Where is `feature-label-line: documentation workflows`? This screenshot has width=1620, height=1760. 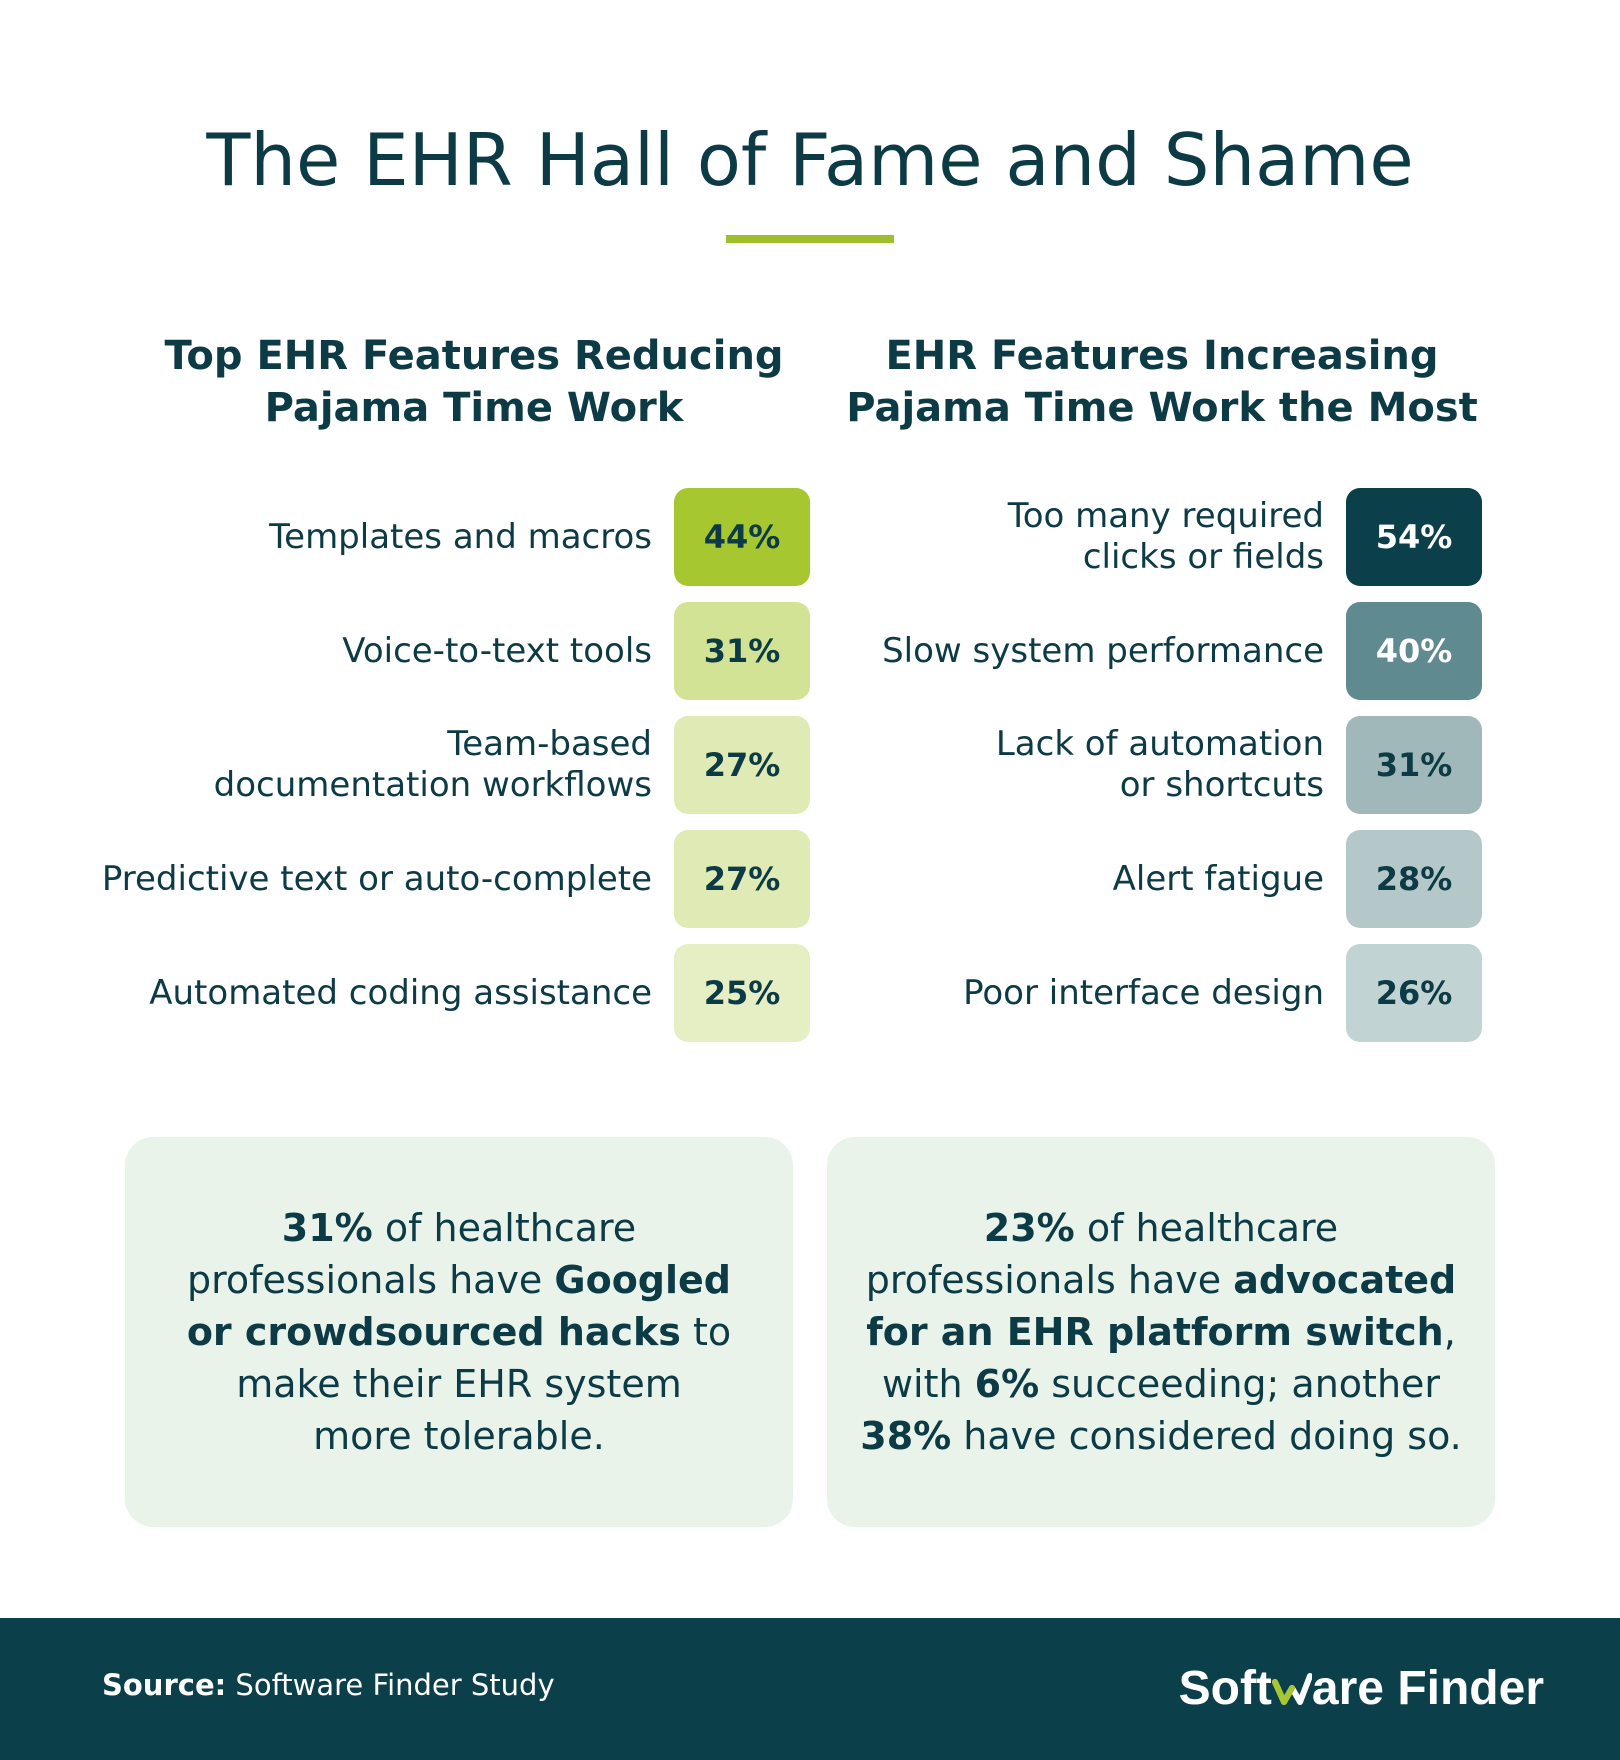 feature-label-line: documentation workflows is located at coordinates (432, 785).